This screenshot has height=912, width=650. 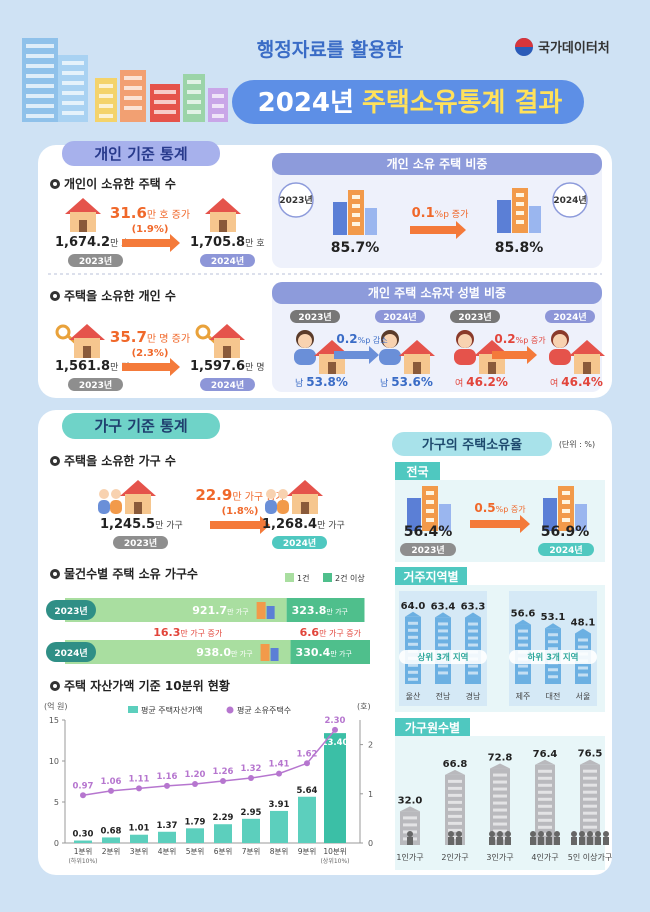 What do you see at coordinates (553, 696) in the screenshot?
I see `x-tick-label-part: 대전` at bounding box center [553, 696].